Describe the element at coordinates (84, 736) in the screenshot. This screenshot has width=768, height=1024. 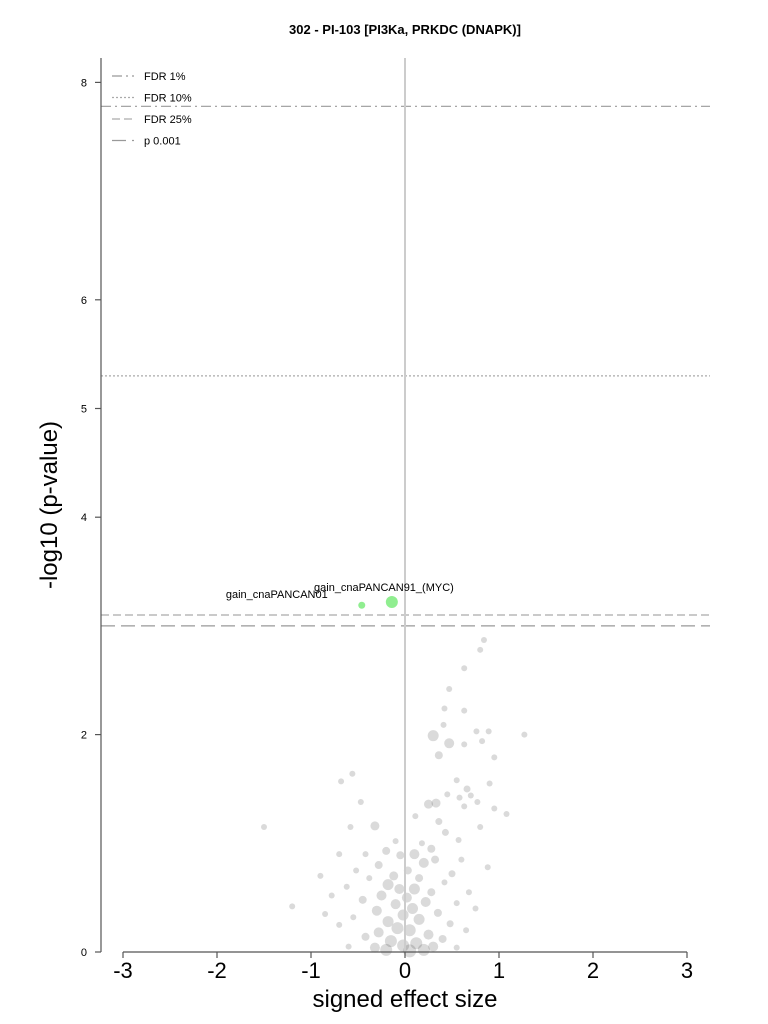
I see `y-tick-label-1: 2` at that location.